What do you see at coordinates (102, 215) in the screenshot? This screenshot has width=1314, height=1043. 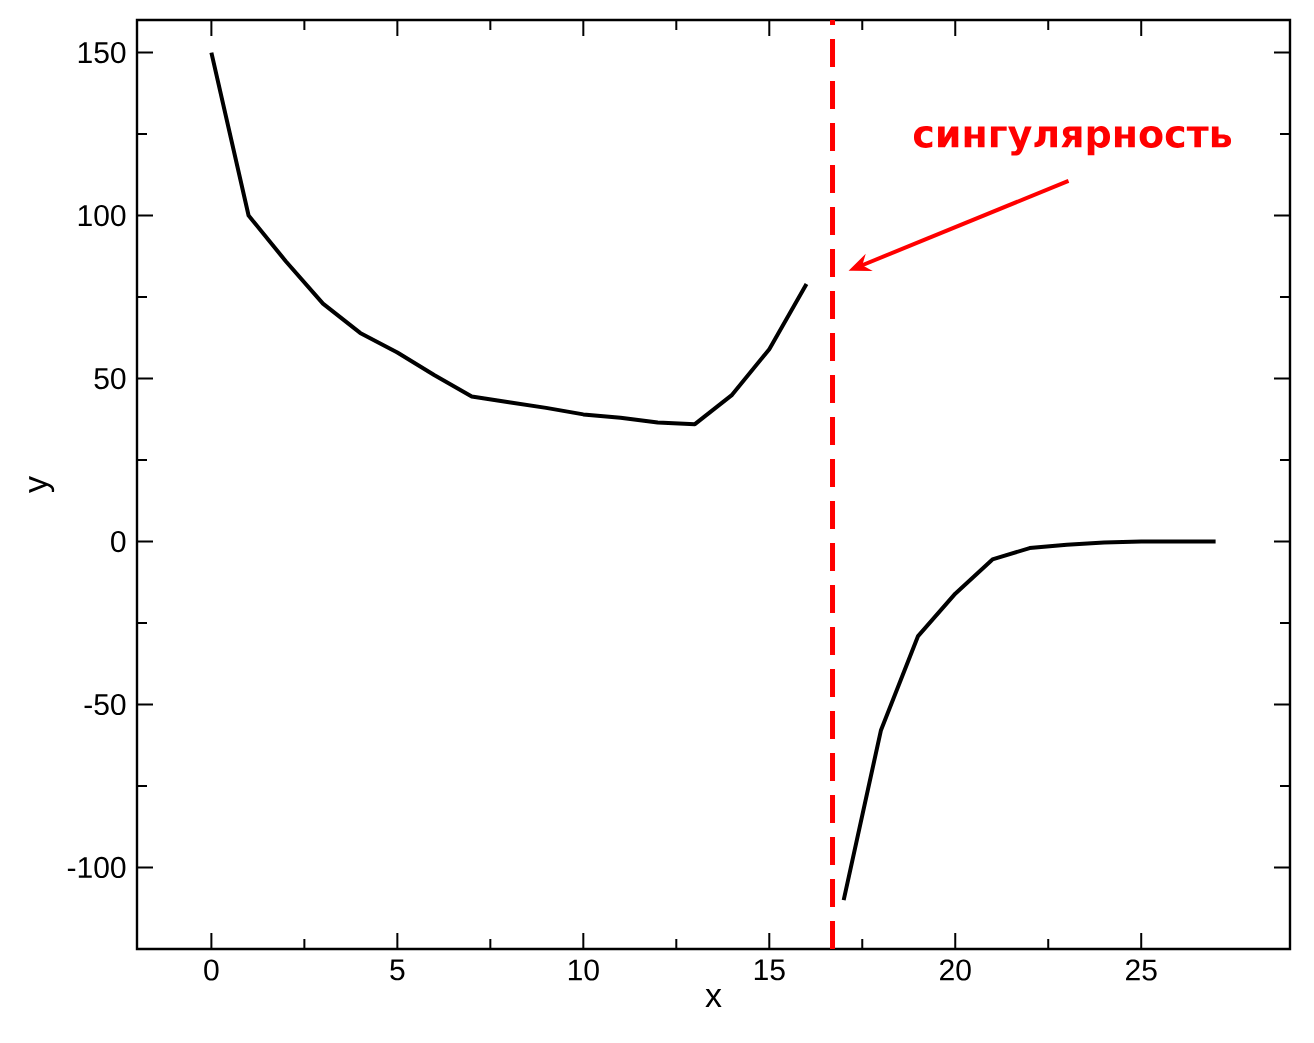 I see `y-tick-label: 100` at bounding box center [102, 215].